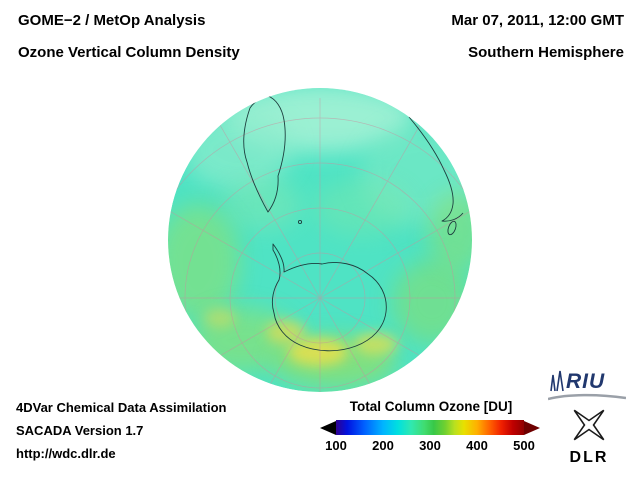  Describe the element at coordinates (557, 381) in the screenshot. I see `riu-cathedral-icon` at that location.